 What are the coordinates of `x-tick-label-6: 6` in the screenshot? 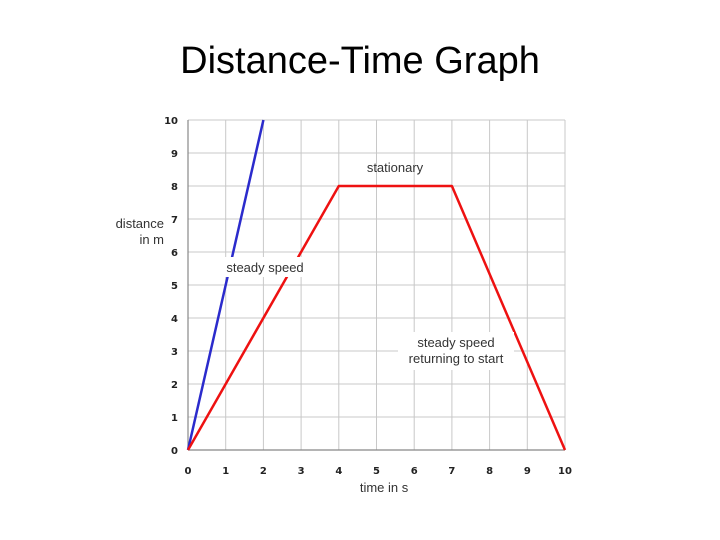 It's located at (414, 471).